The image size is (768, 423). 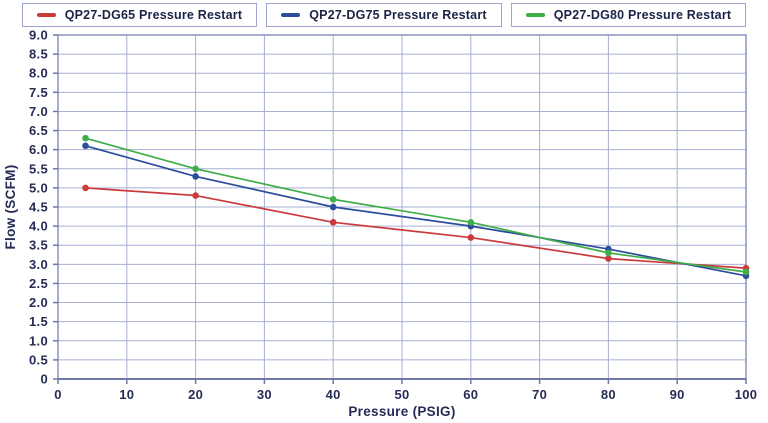 What do you see at coordinates (10, 206) in the screenshot?
I see `y-axis-title: Flow (SCFM)` at bounding box center [10, 206].